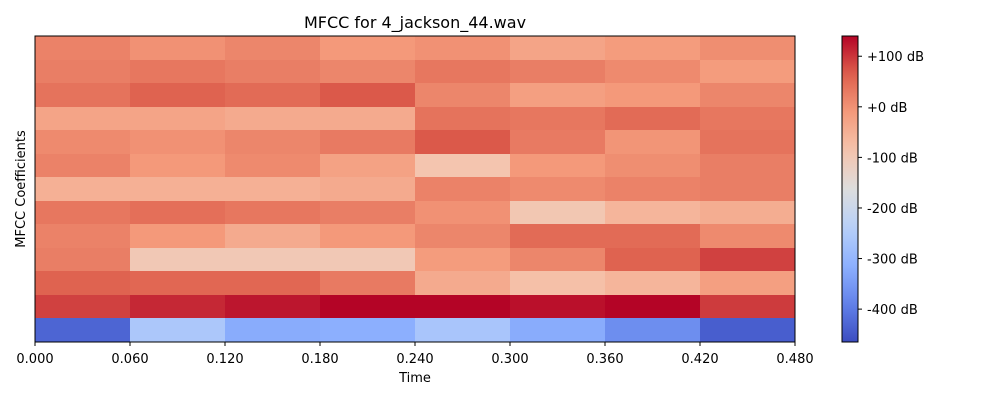 Image resolution: width=1000 pixels, height=400 pixels. What do you see at coordinates (887, 108) in the screenshot?
I see `colorbar-tick-label: +0 dB` at bounding box center [887, 108].